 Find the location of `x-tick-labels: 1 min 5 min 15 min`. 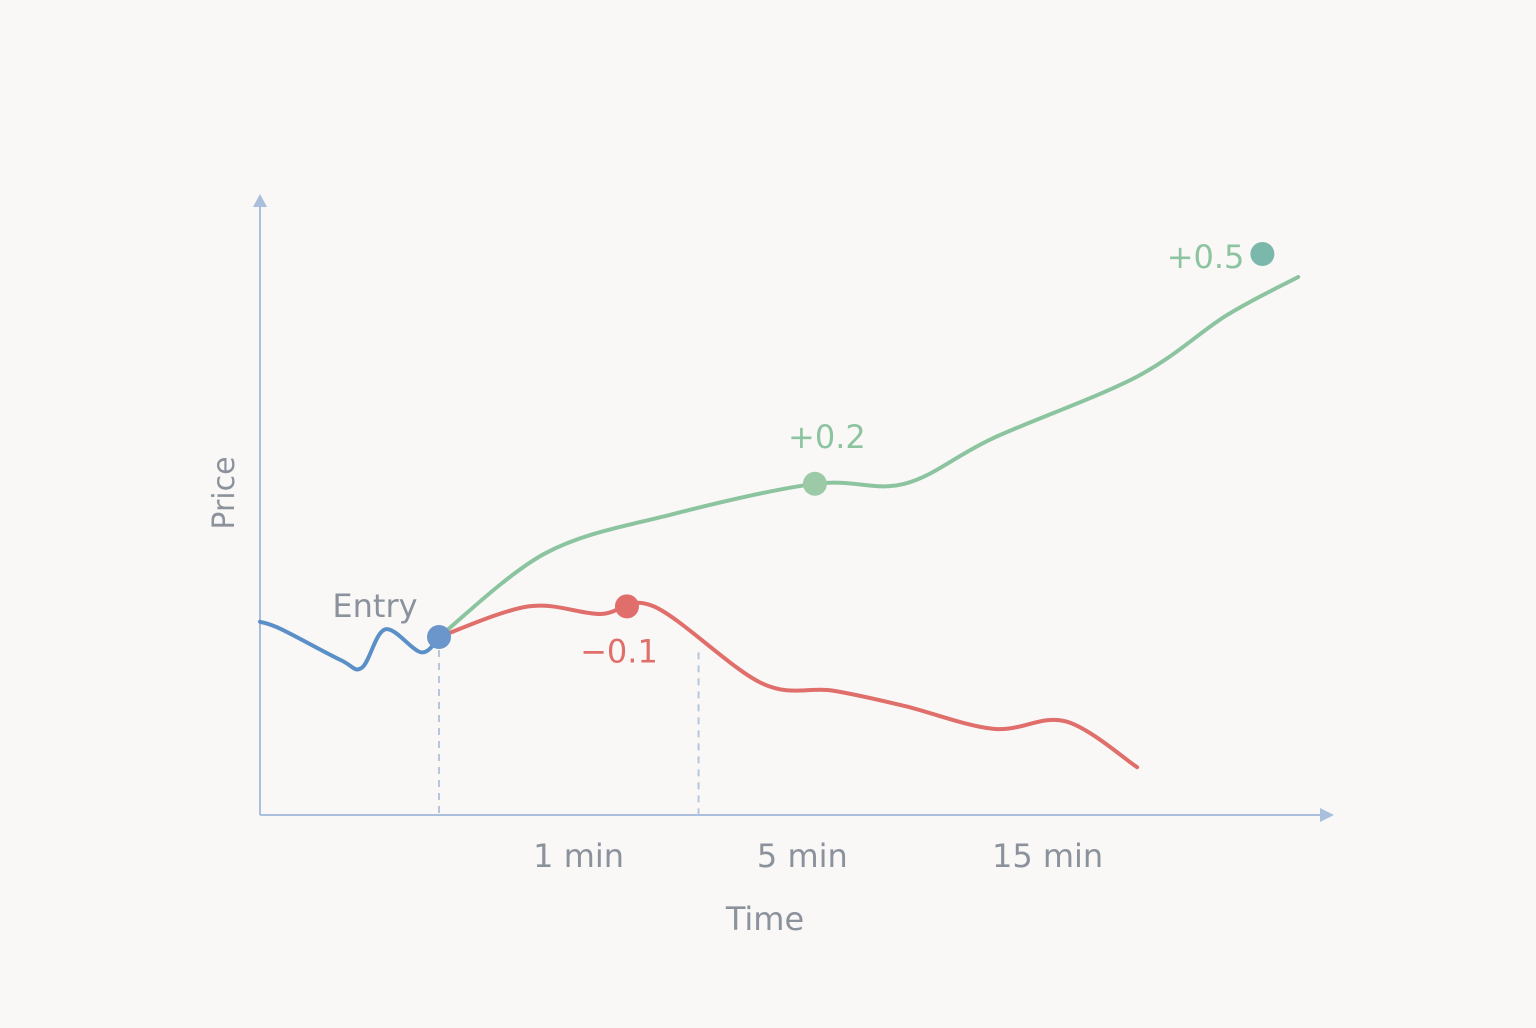

x-tick-labels: 1 min 5 min 15 min is located at coordinates (818, 856).